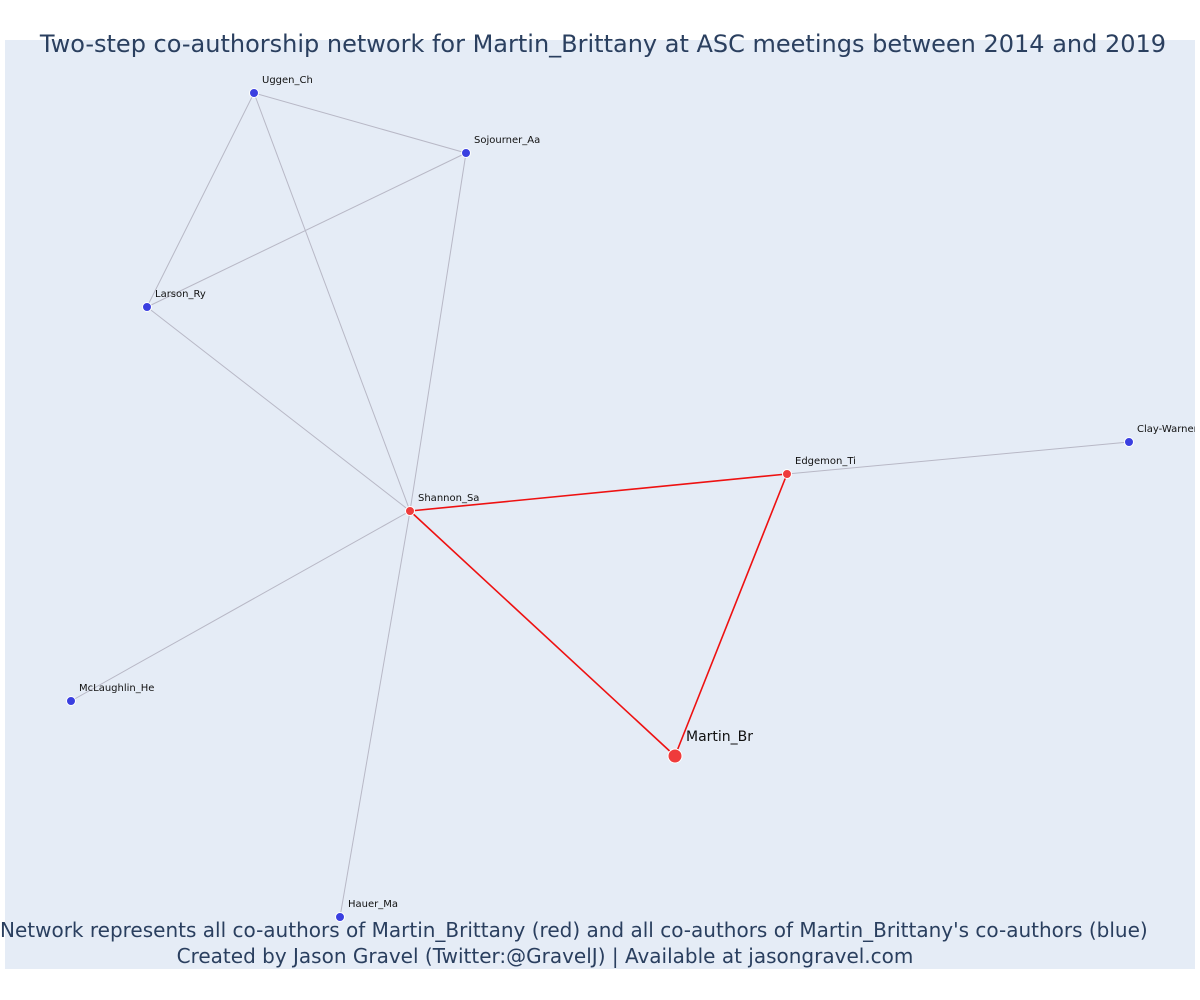 The width and height of the screenshot is (1200, 1000). I want to click on edge-Shannon_Sa-Hauer_Ma, so click(375, 714).